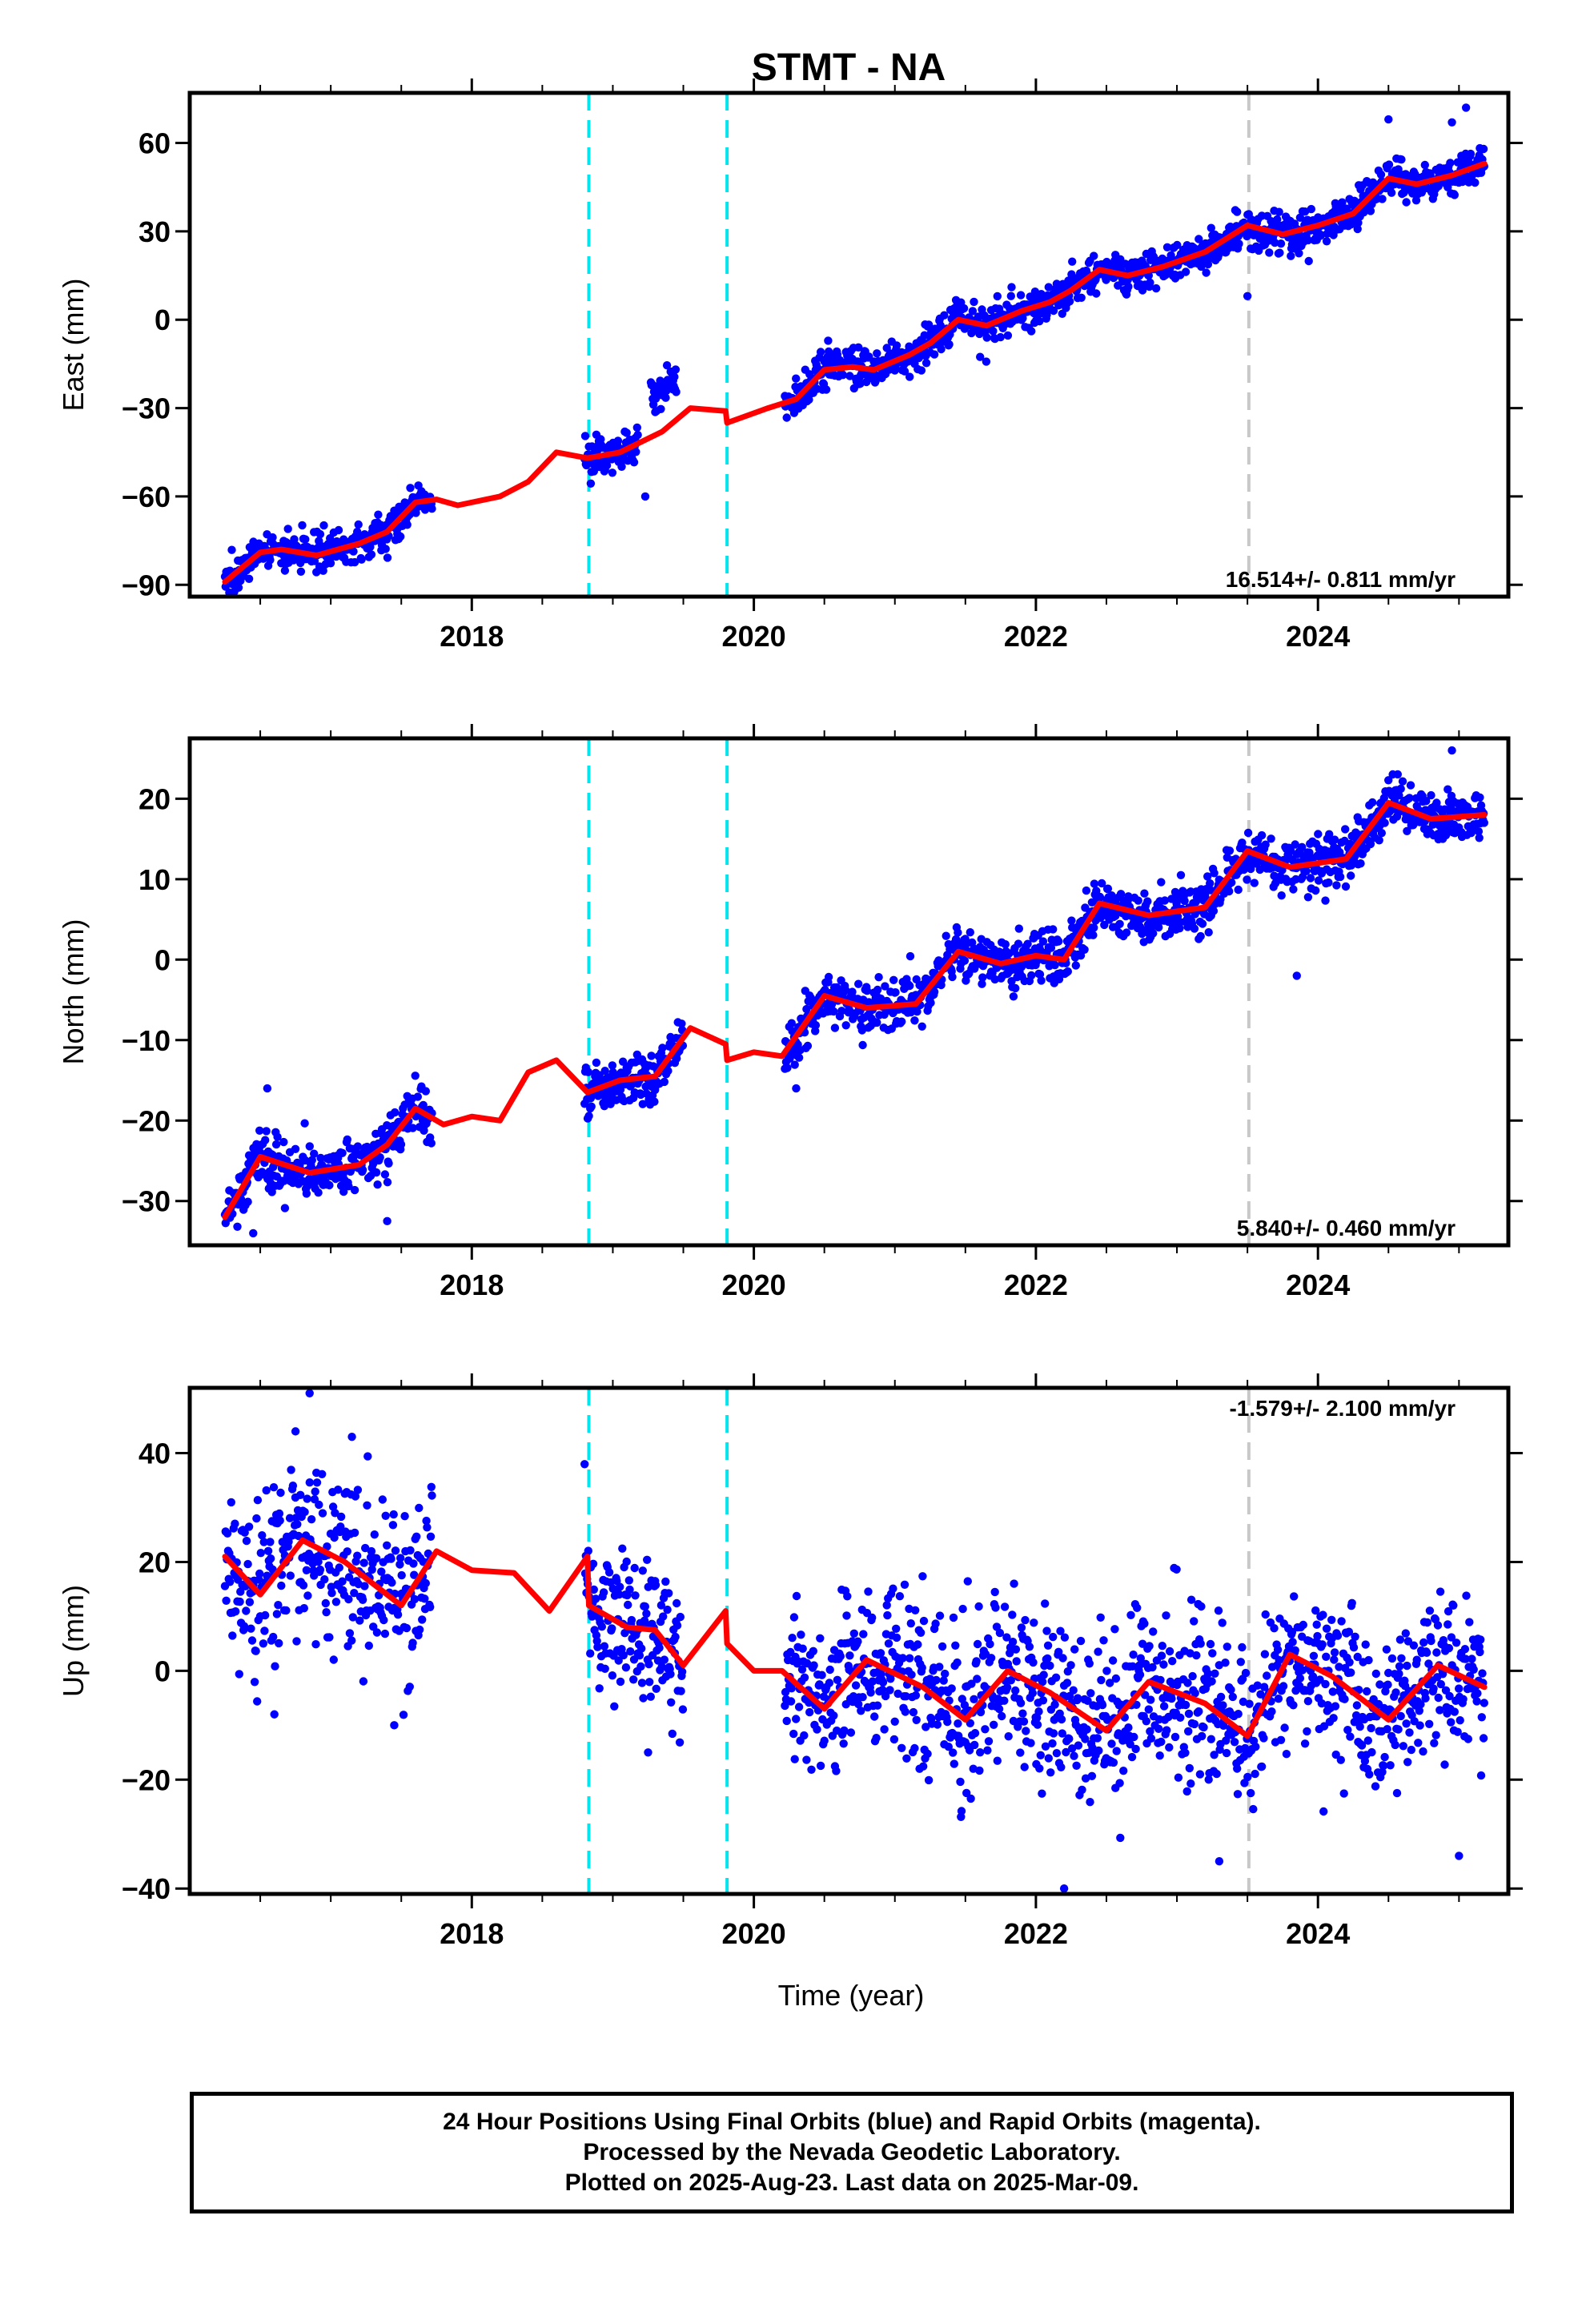 The height and width of the screenshot is (2324, 1582). Describe the element at coordinates (155, 880) in the screenshot. I see `y-tick-label: 10` at that location.